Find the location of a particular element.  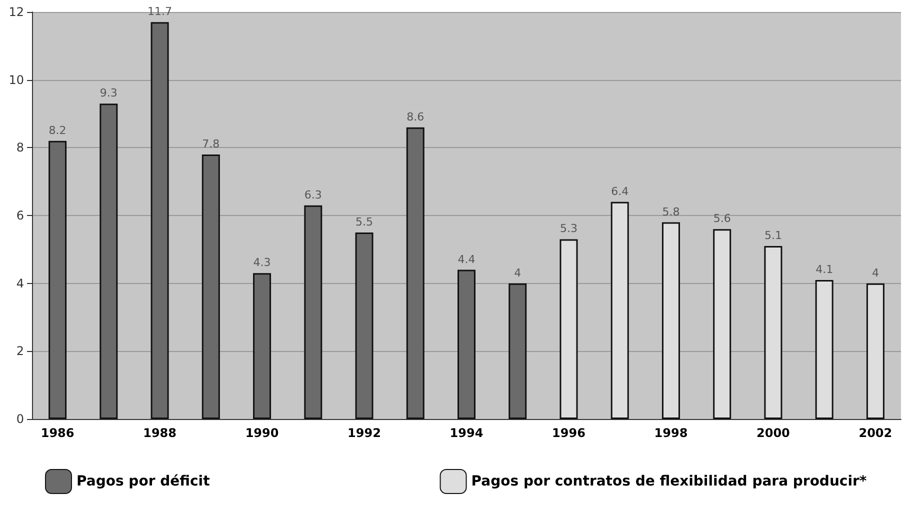

data-label: 4.3 is located at coordinates (262, 263).